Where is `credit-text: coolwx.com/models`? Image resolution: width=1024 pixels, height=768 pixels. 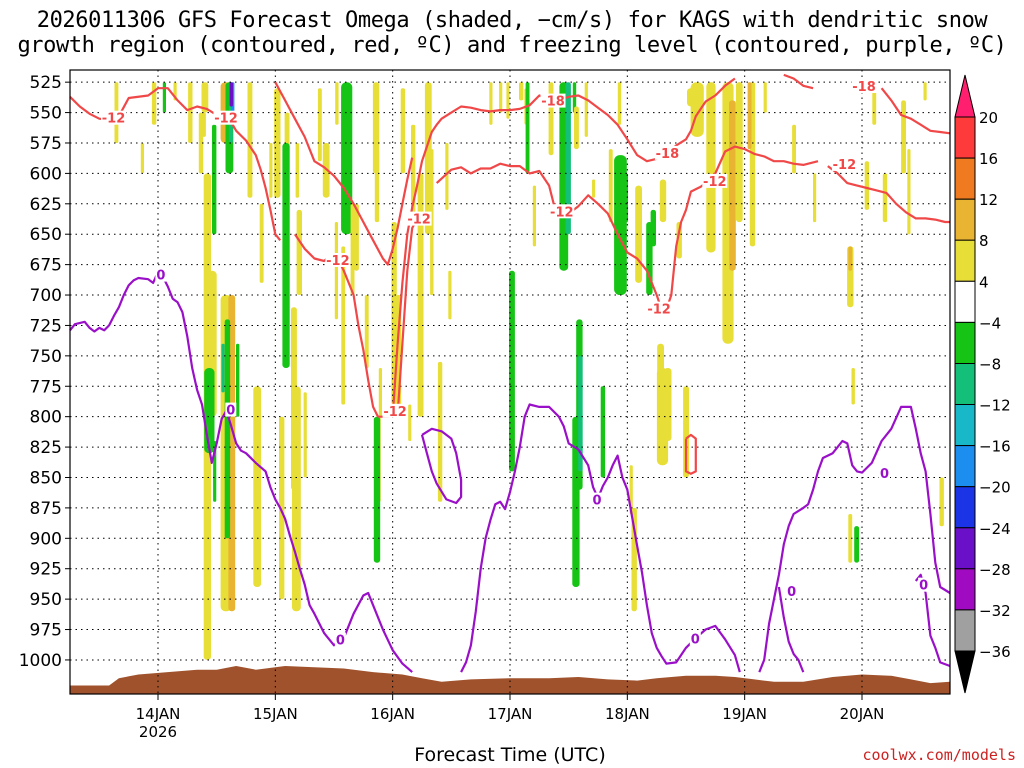 credit-text: coolwx.com/models is located at coordinates (939, 755).